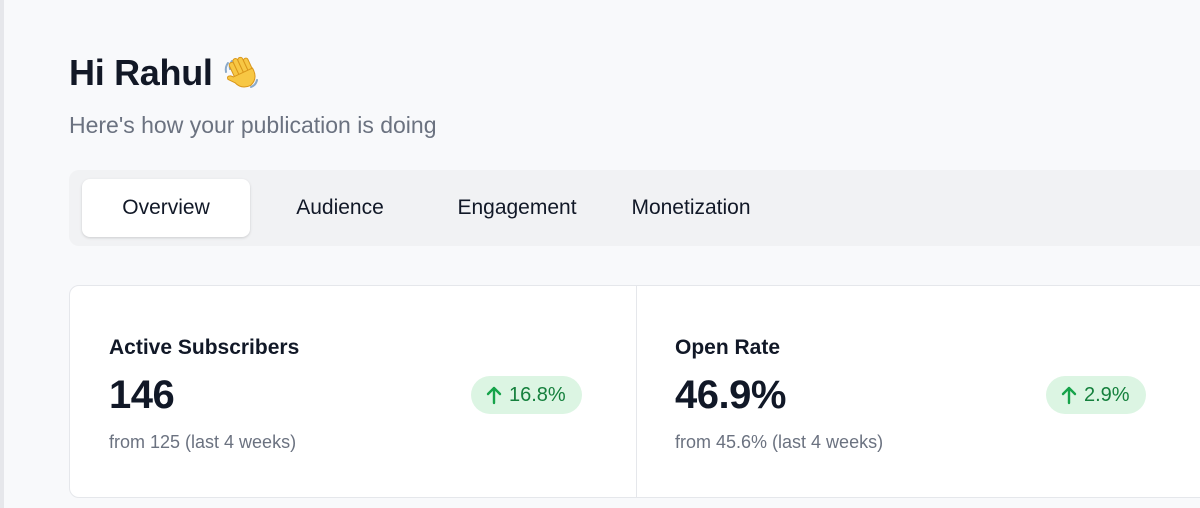  I want to click on card-divider, so click(636, 391).